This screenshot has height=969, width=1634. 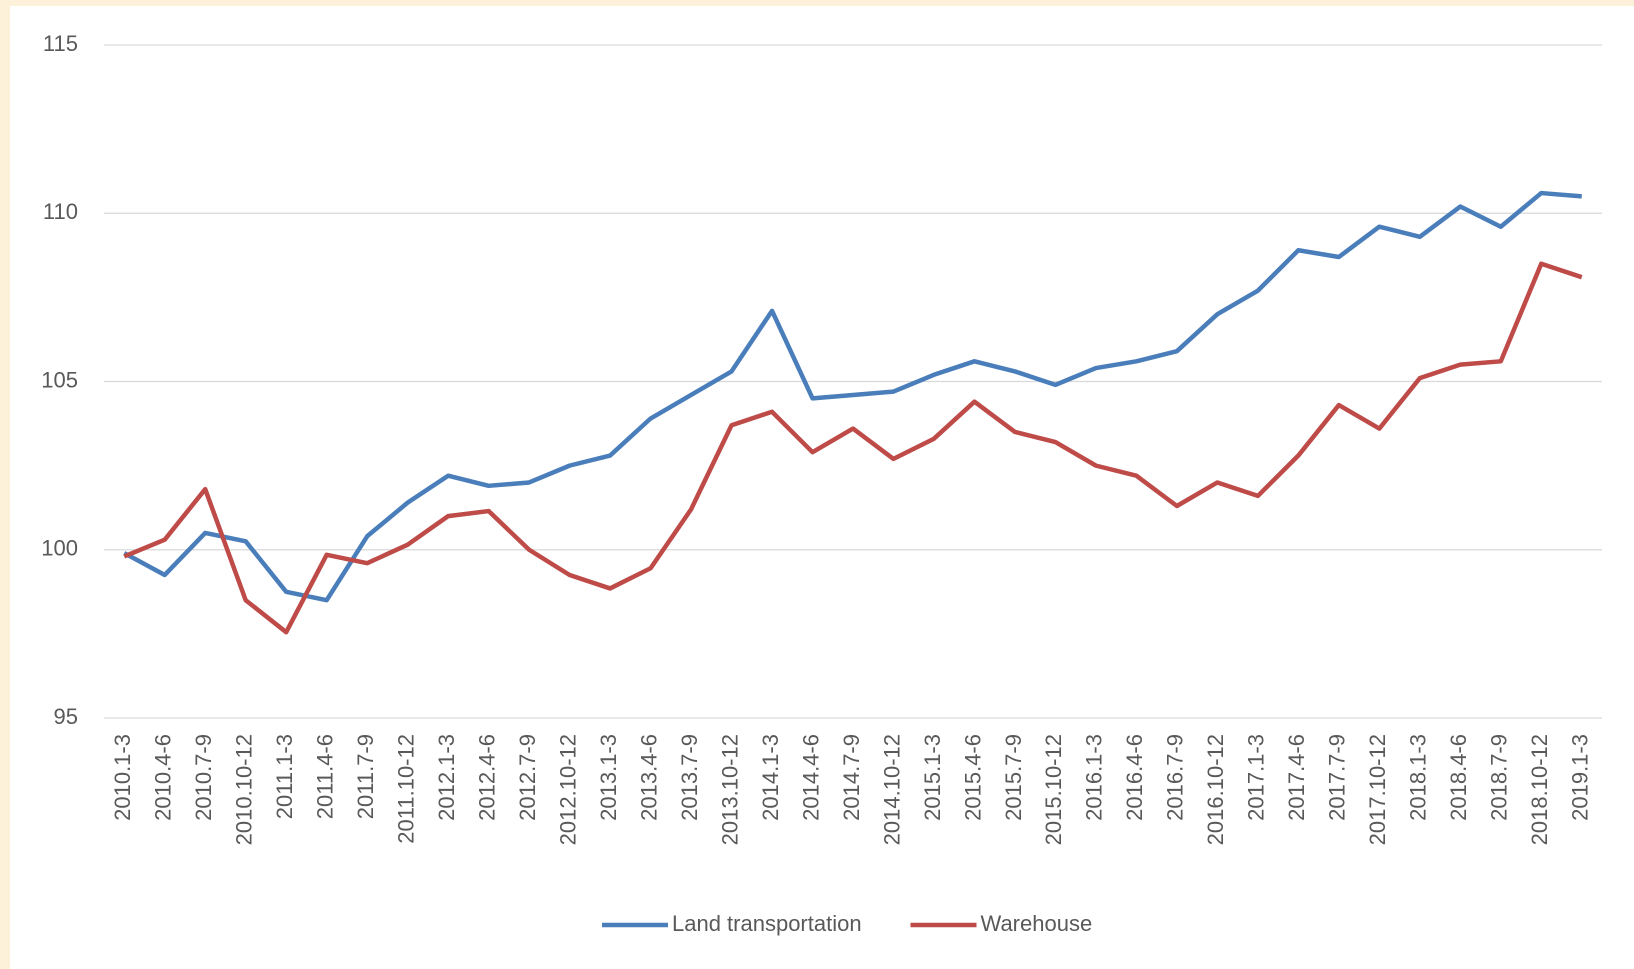 I want to click on x-tick-label: 2014.10-12, so click(x=891, y=789).